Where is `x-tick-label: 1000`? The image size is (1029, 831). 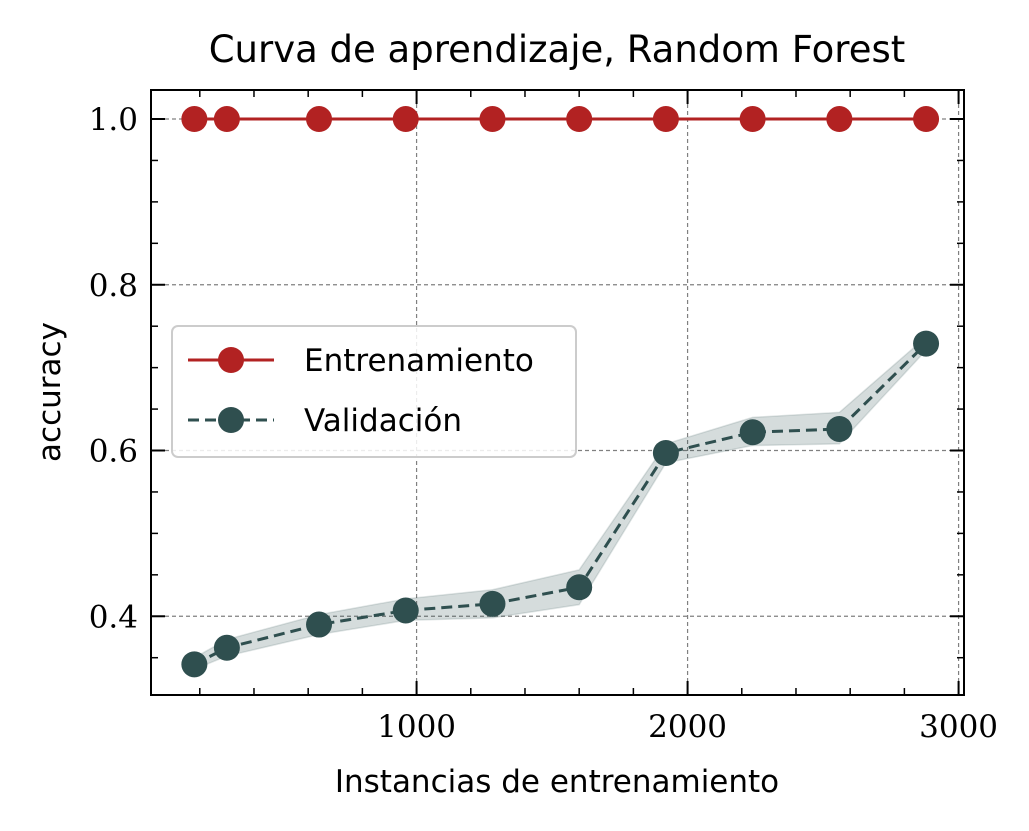 x-tick-label: 1000 is located at coordinates (416, 727).